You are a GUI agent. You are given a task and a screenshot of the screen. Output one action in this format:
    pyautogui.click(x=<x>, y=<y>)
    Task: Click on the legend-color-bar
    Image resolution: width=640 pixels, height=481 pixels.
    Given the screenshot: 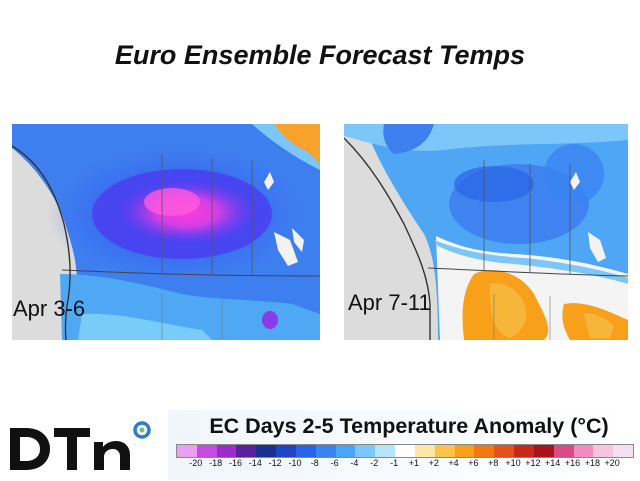 What is the action you would take?
    pyautogui.click(x=405, y=451)
    